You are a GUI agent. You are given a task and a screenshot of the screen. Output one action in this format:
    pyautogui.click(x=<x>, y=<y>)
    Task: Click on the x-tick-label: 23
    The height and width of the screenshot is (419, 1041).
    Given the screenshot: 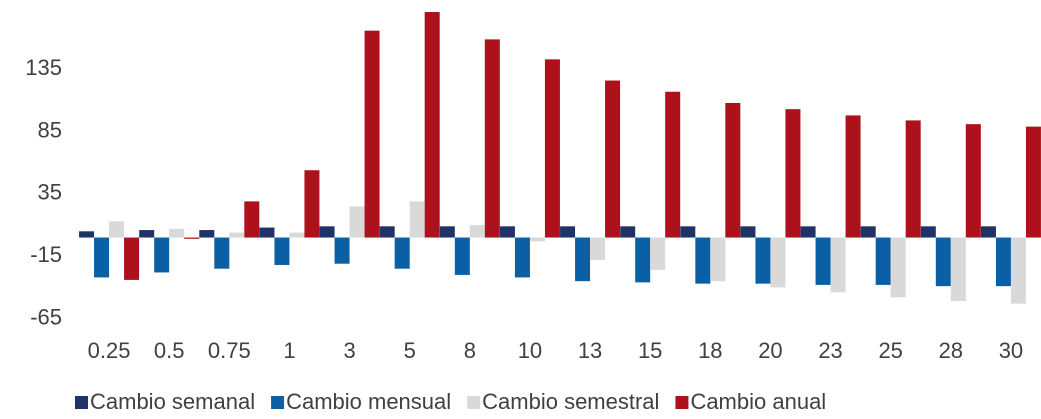 What is the action you would take?
    pyautogui.click(x=830, y=350)
    